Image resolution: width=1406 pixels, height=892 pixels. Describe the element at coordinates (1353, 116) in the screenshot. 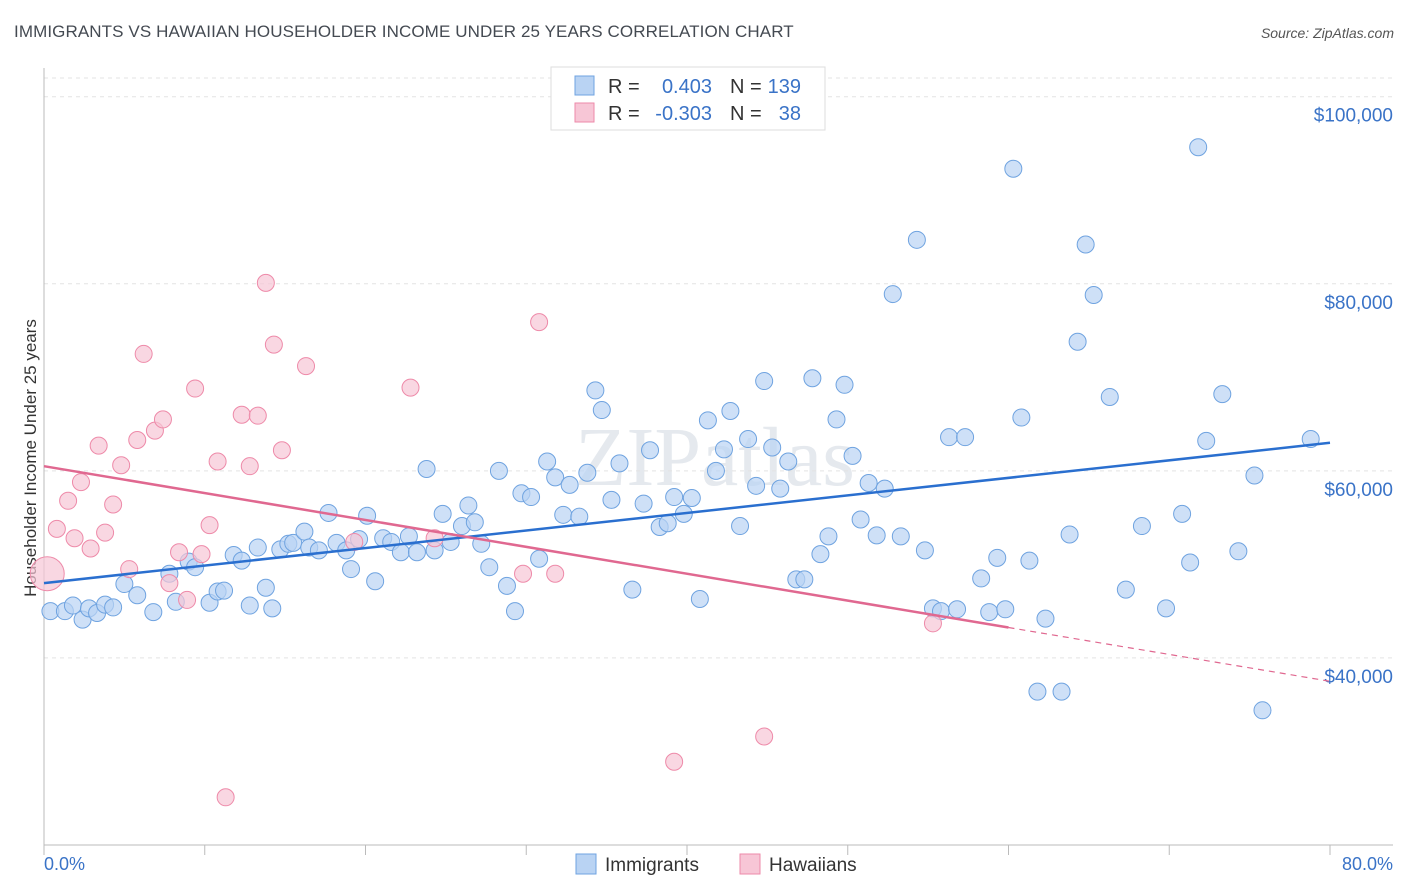

I see `y-tick-label: $100,000` at that location.